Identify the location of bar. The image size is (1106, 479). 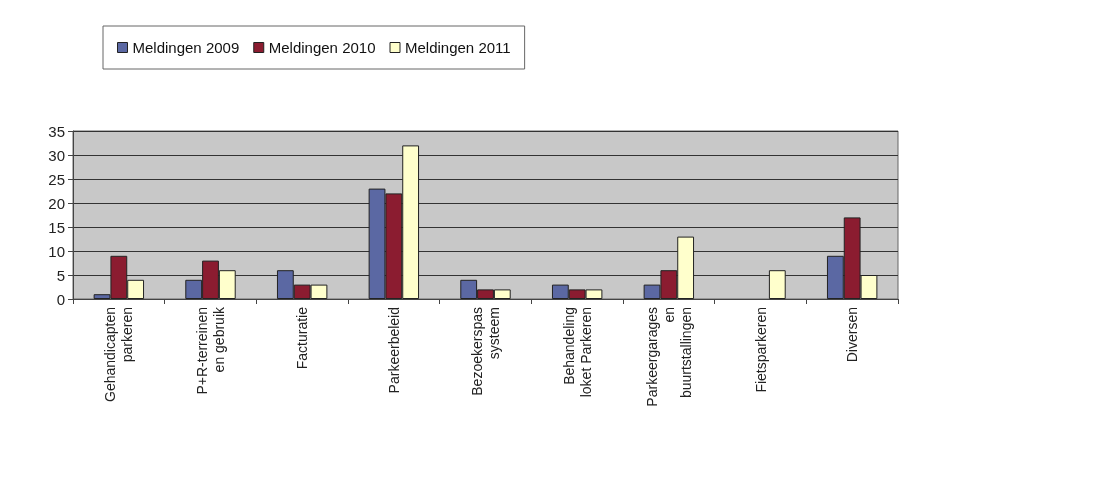
(777, 284).